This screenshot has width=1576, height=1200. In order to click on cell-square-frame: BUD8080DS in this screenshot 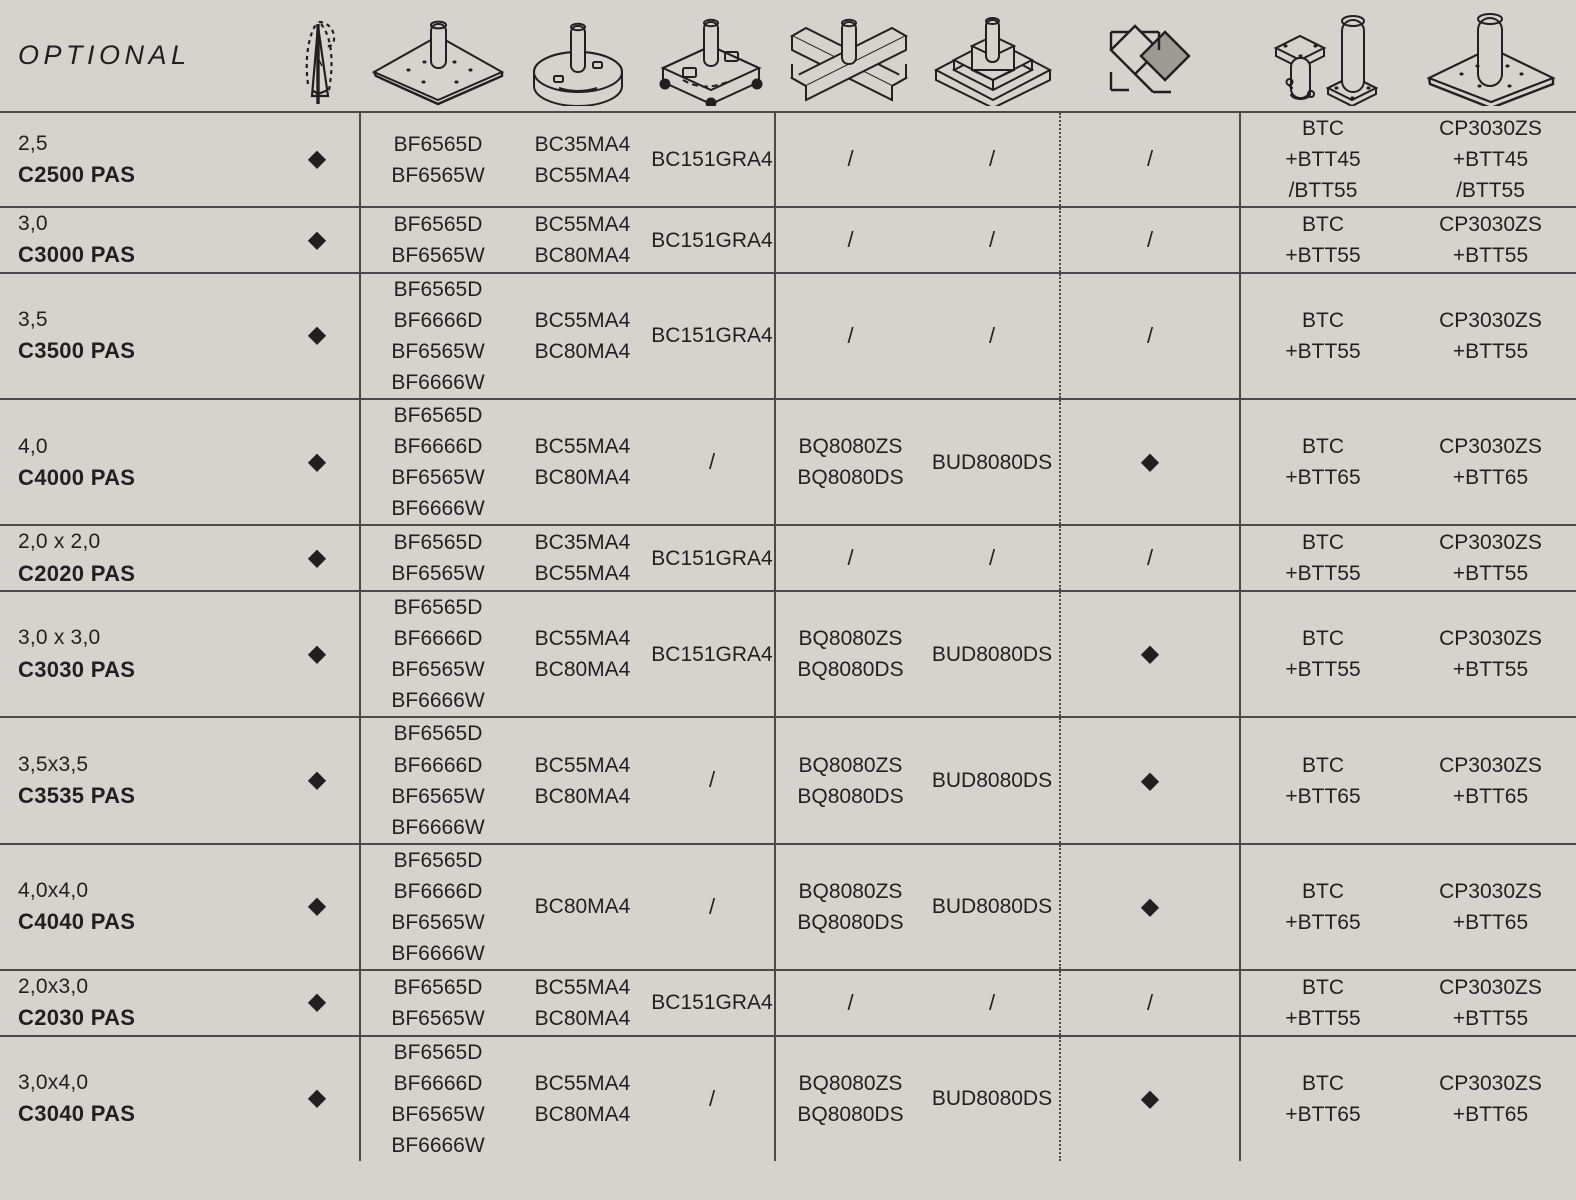, I will do `click(992, 654)`.